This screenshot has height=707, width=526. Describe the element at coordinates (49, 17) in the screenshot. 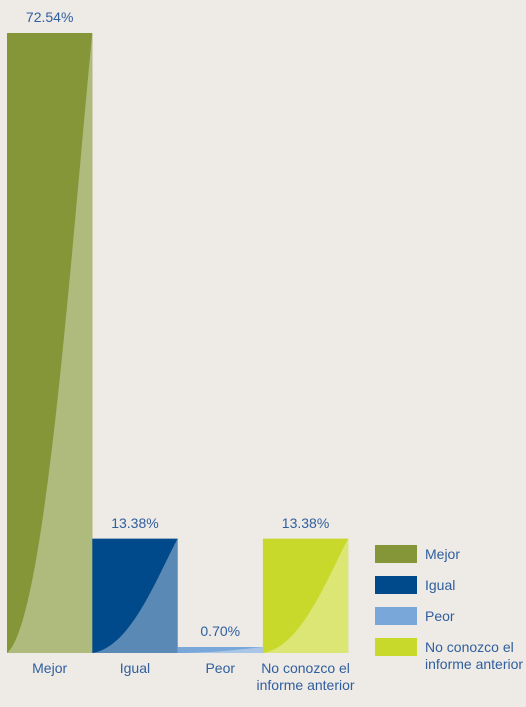

I see `value-label: 72.54%` at that location.